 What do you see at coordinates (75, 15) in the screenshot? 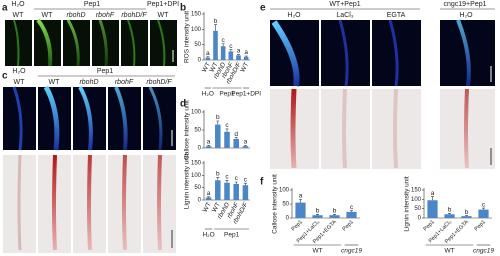
I see `genotype-label: rbohD` at bounding box center [75, 15].